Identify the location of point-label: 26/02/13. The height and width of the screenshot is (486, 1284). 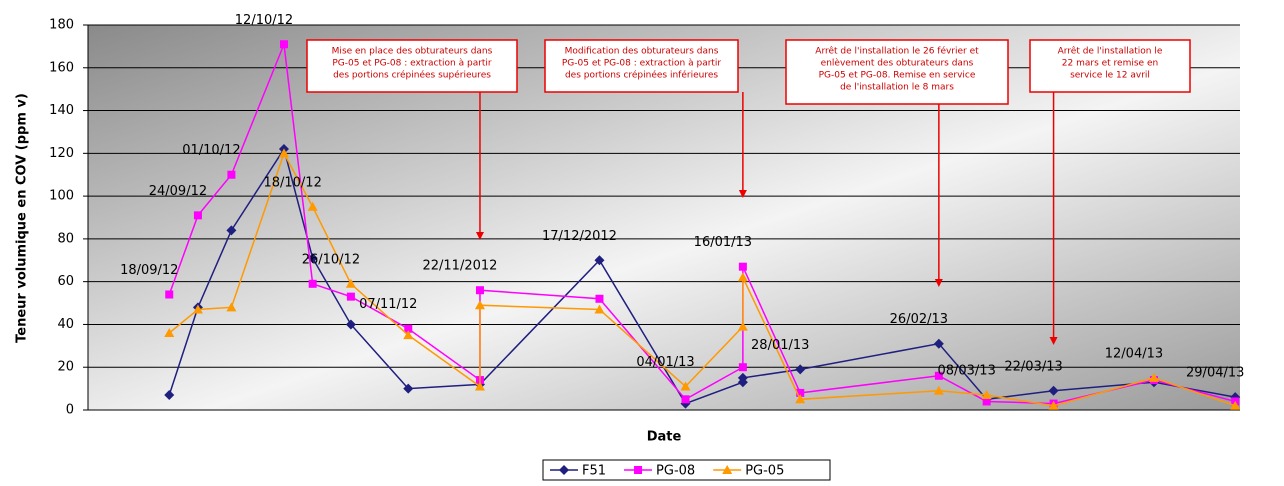
(919, 319).